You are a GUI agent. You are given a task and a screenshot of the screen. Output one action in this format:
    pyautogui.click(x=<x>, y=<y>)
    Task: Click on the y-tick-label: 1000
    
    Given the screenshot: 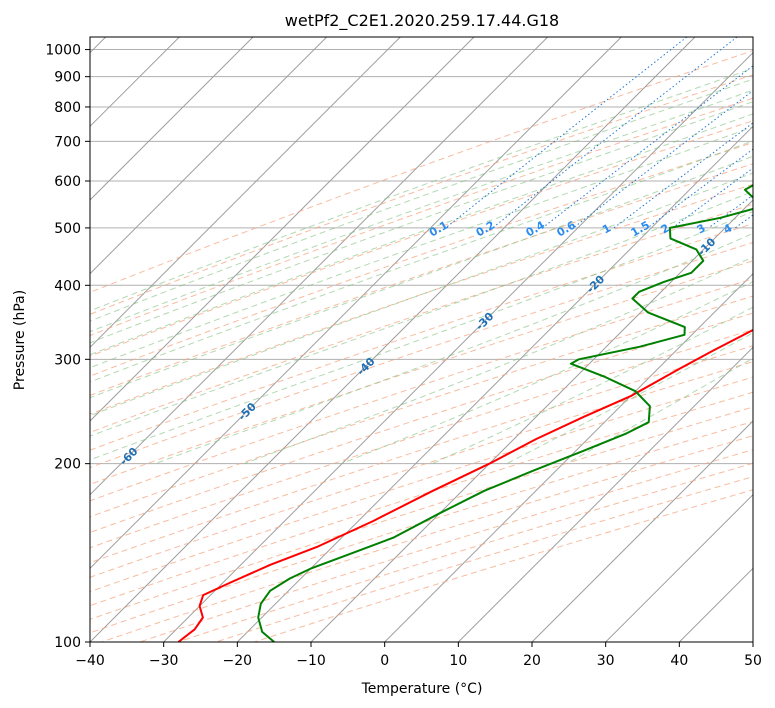 What is the action you would take?
    pyautogui.click(x=63, y=51)
    